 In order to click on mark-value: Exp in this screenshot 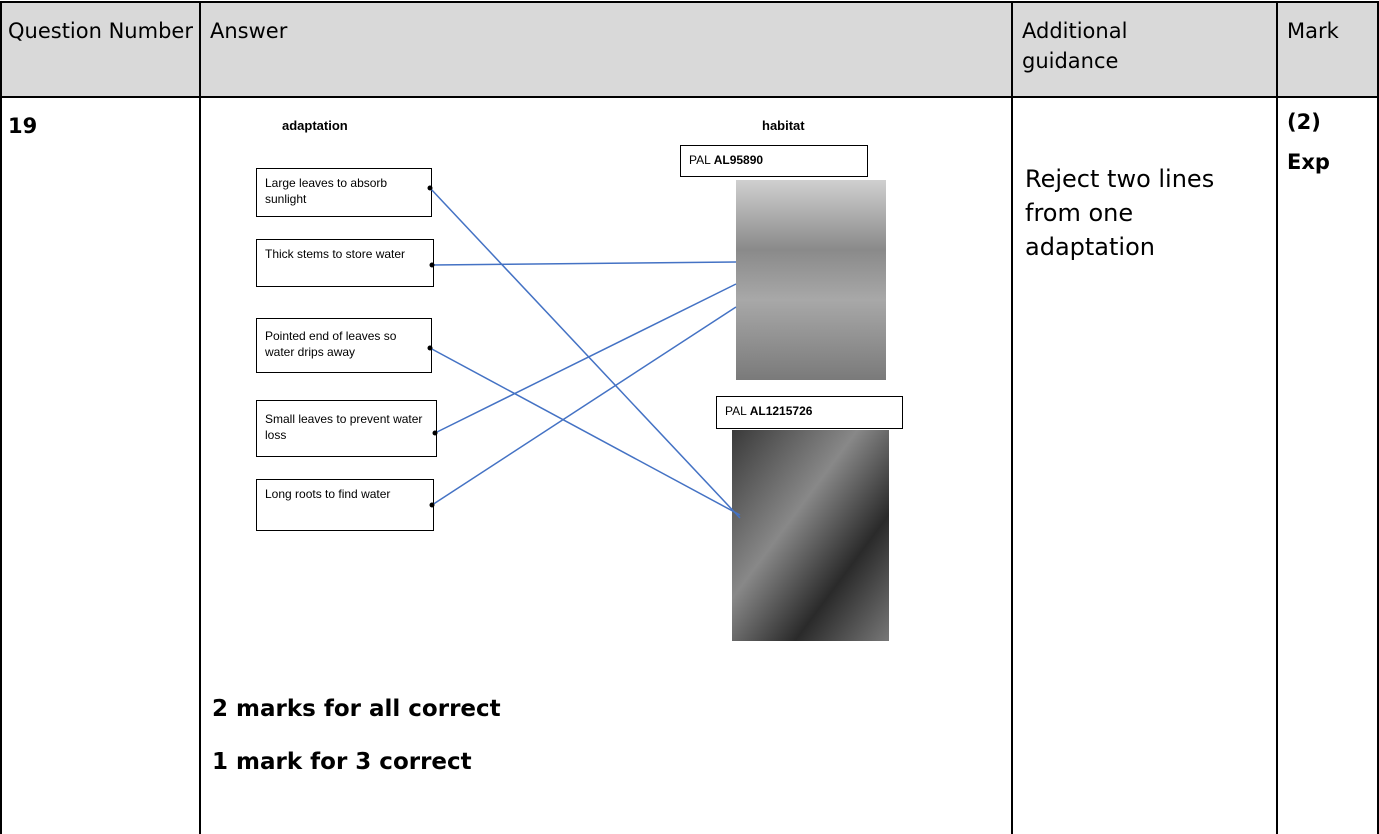, I will do `click(1308, 162)`.